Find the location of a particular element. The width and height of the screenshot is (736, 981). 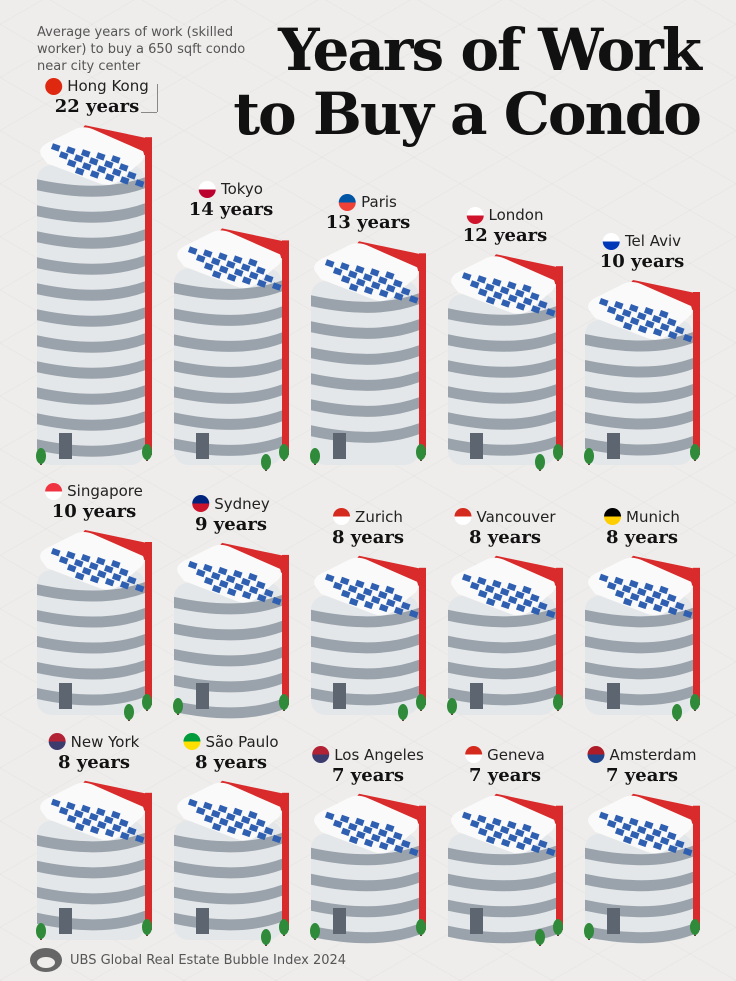

city-name: Tokyo is located at coordinates (231, 189).